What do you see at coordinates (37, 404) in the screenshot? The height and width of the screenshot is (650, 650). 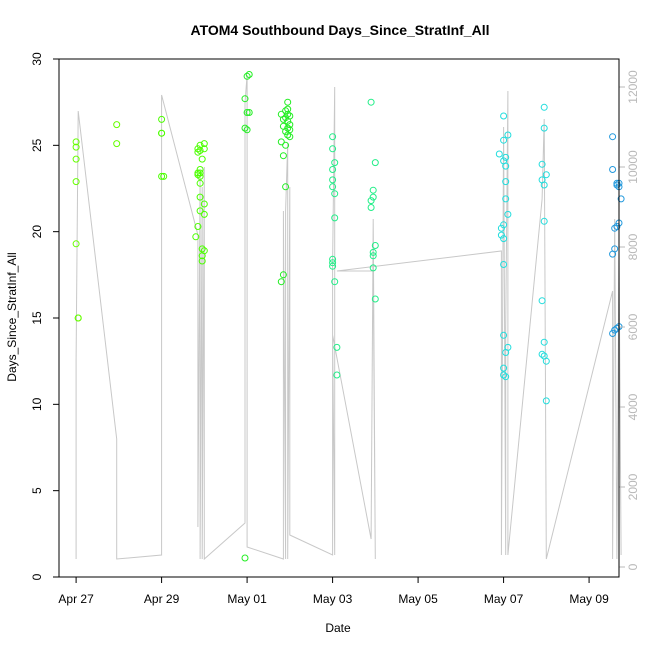 I see `y-tick-label: 10` at bounding box center [37, 404].